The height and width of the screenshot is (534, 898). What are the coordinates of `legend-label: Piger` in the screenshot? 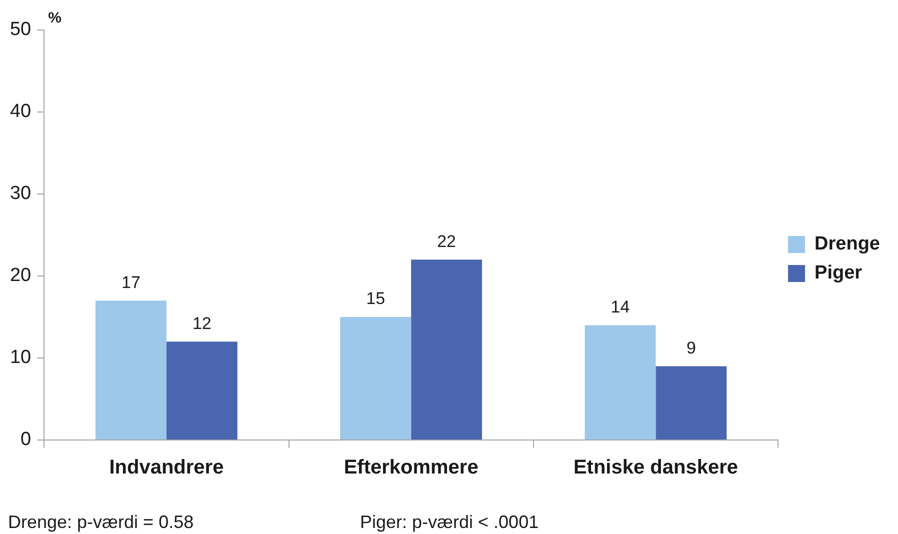 It's located at (838, 273).